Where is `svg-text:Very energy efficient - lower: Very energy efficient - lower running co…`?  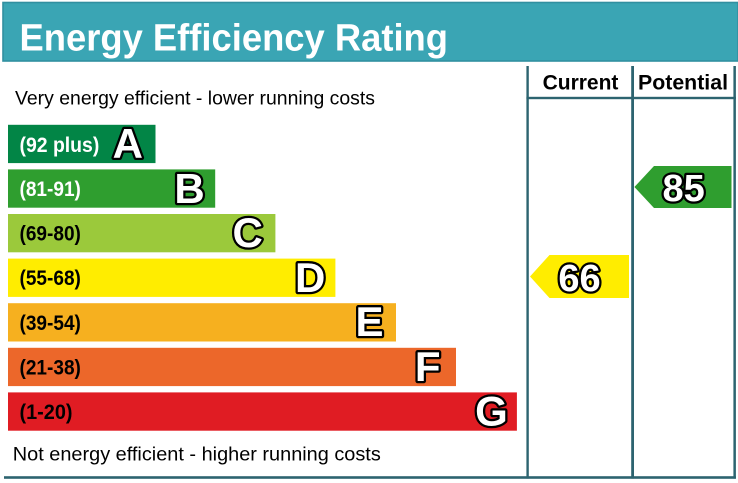 svg-text:Very energy efficient - lower: Very energy efficient - lower running co… is located at coordinates (195, 99).